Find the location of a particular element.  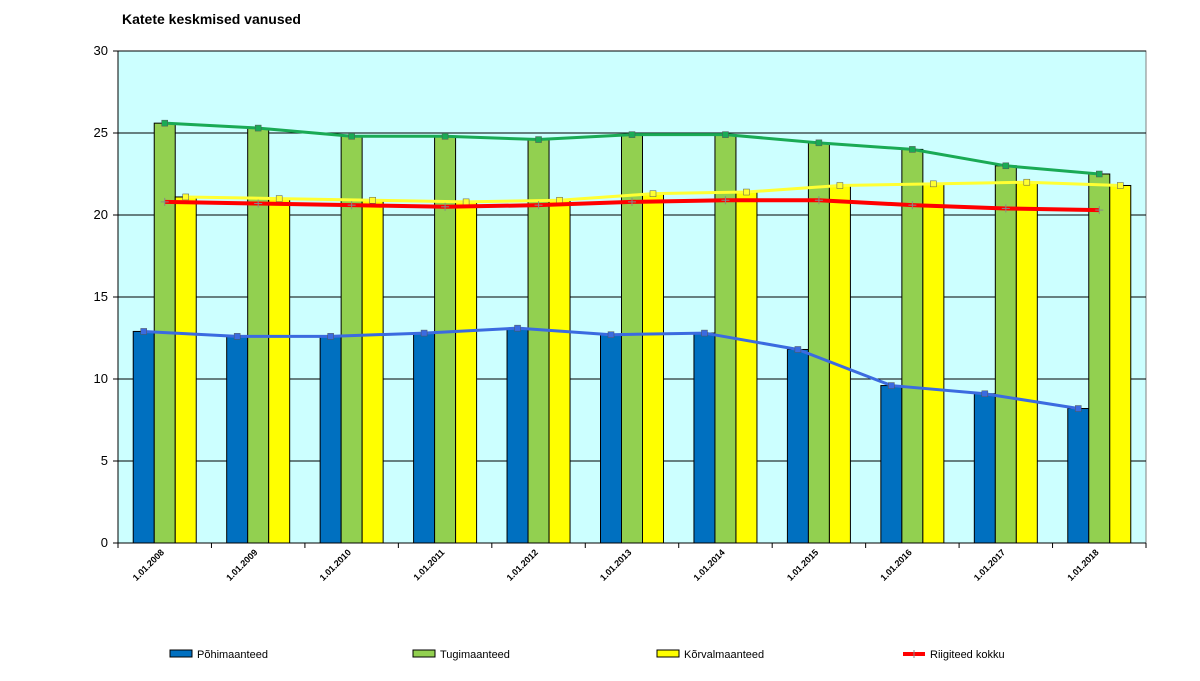

legend-item-tugimaanteed: Tugimaanteed is located at coordinates (461, 655).